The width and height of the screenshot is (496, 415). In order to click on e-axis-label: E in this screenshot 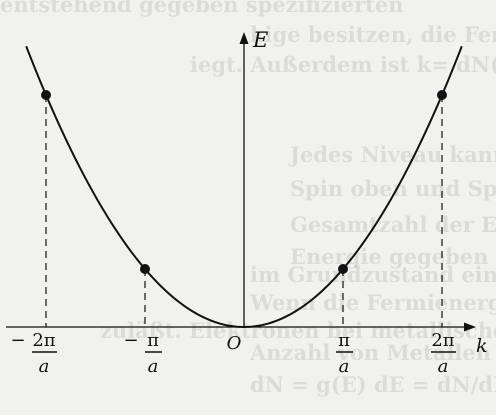, I will do `click(260, 40)`.